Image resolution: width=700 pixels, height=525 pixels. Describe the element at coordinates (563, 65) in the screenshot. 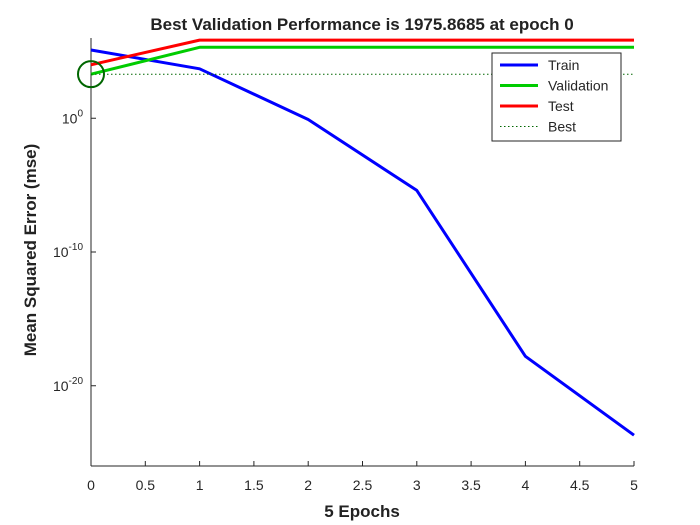

I see `legend-label-train: Train` at that location.